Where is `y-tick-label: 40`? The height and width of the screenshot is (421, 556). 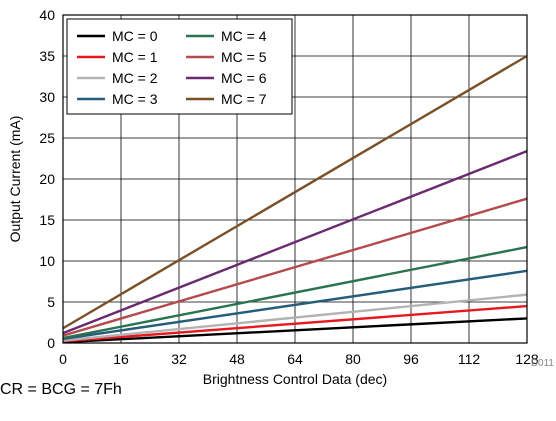
y-tick-label: 40 is located at coordinates (47, 15).